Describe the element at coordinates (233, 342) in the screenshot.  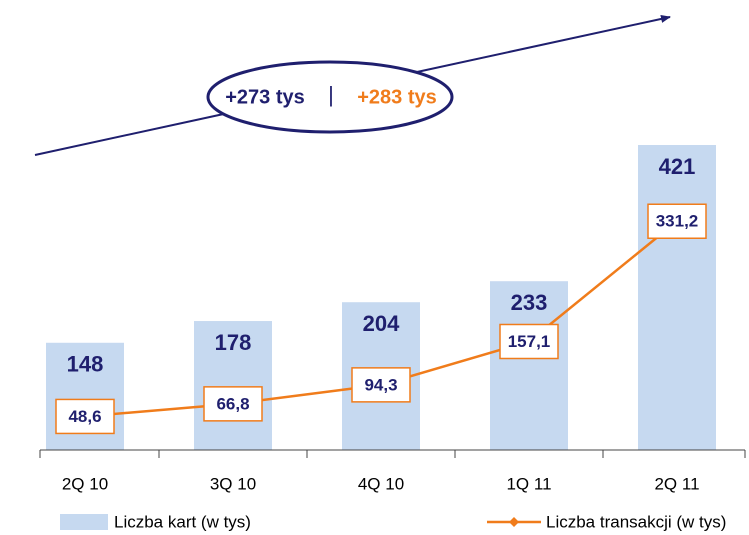
I see `bar-value-label: 178` at that location.